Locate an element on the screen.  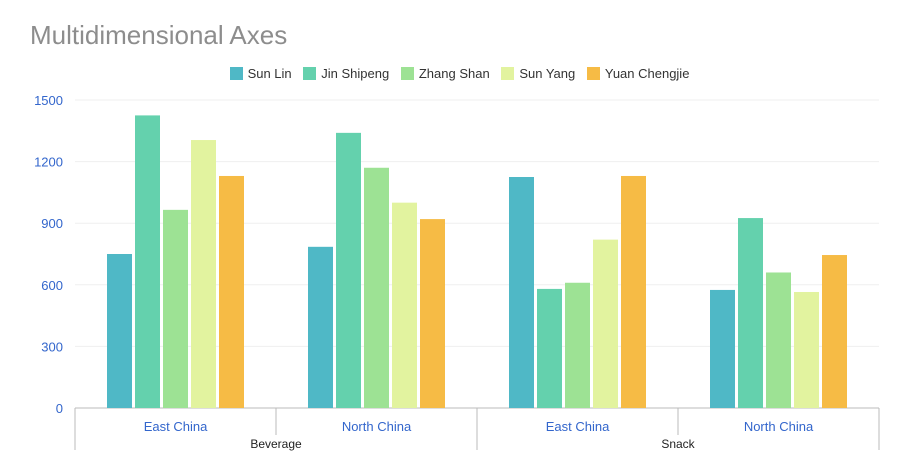
y-tick-label-1500: 1500 is located at coordinates (48, 100).